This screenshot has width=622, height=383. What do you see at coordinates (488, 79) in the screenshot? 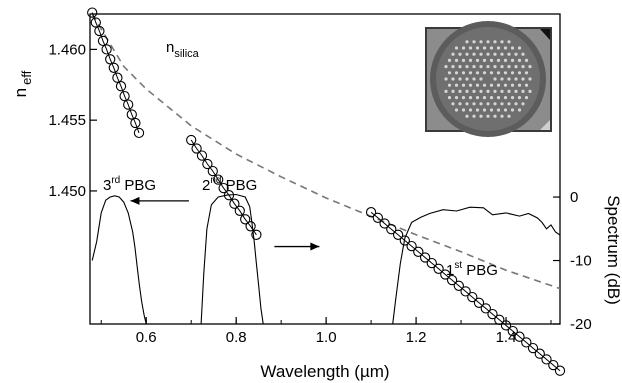
I see `inset-micrograph` at bounding box center [488, 79].